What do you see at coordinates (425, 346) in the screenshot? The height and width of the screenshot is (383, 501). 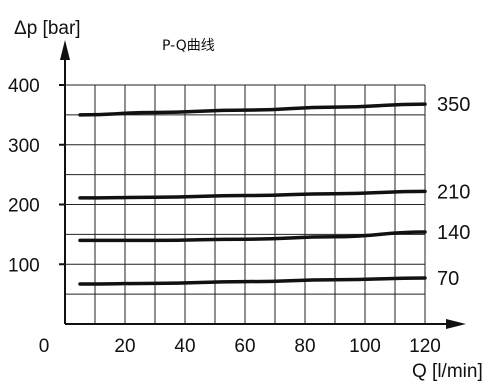 I see `x-tick-label: 120` at bounding box center [425, 346].